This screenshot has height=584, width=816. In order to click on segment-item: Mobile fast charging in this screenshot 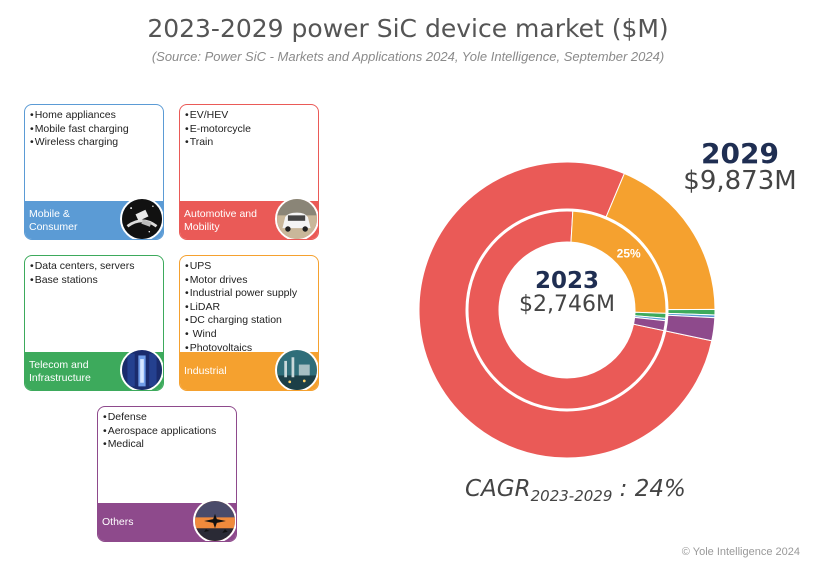, I will do `click(94, 130)`.